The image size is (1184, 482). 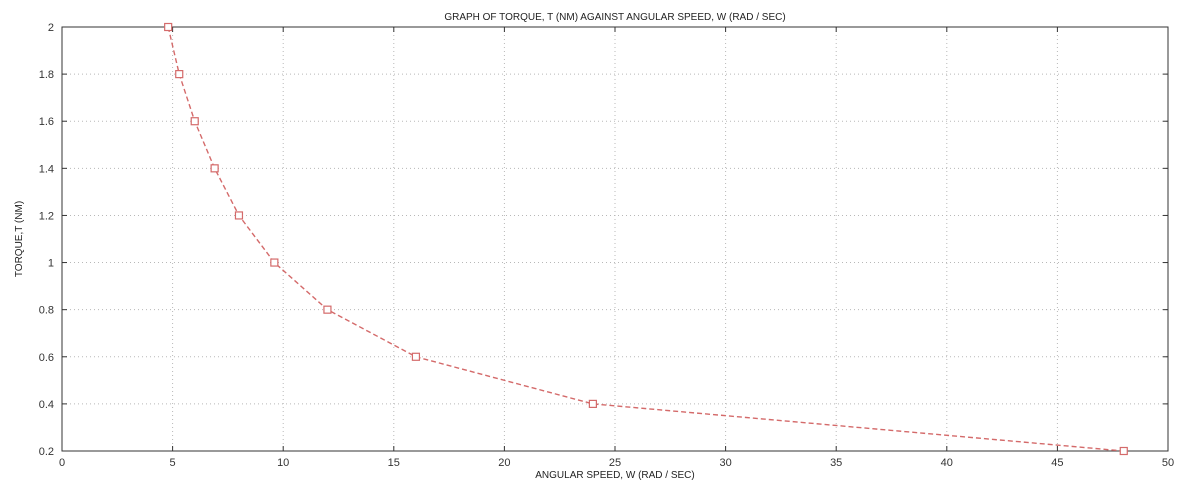 I want to click on y-tick-label: 1, so click(x=51, y=264).